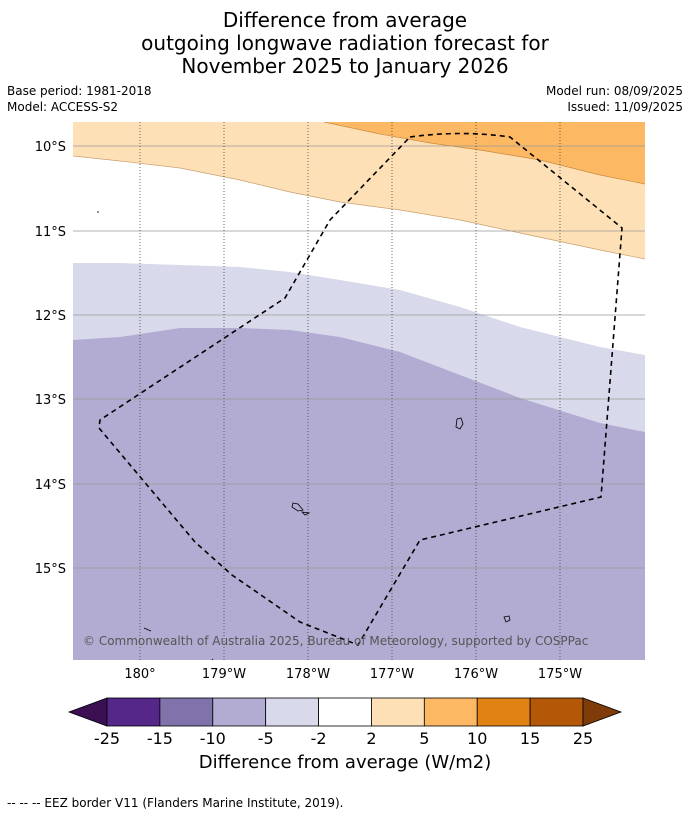  I want to click on colorbar-tick-label: -5, so click(266, 738).